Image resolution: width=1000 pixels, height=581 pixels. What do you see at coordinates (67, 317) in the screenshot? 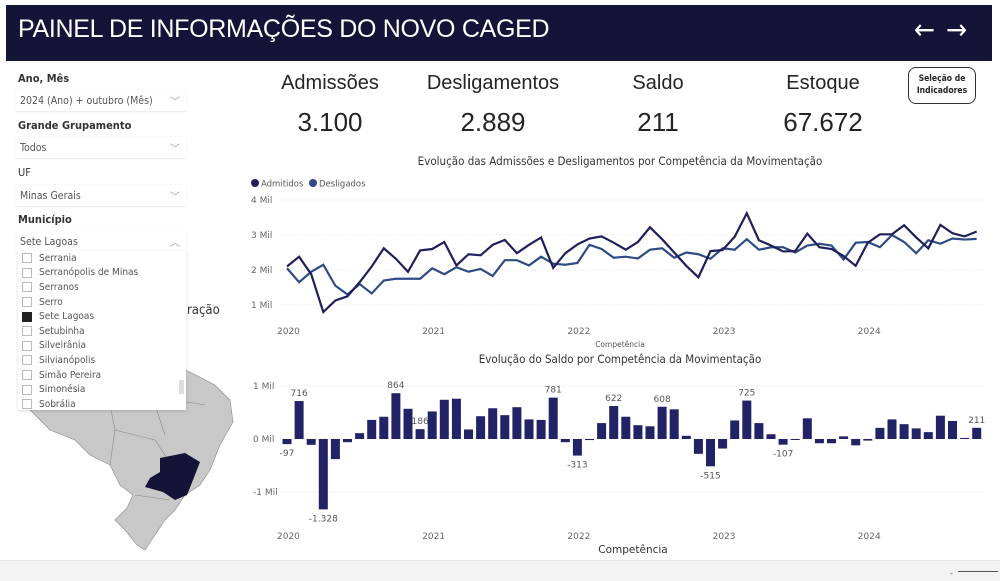
I see `list-item-label: Sete Lagoas` at bounding box center [67, 317].